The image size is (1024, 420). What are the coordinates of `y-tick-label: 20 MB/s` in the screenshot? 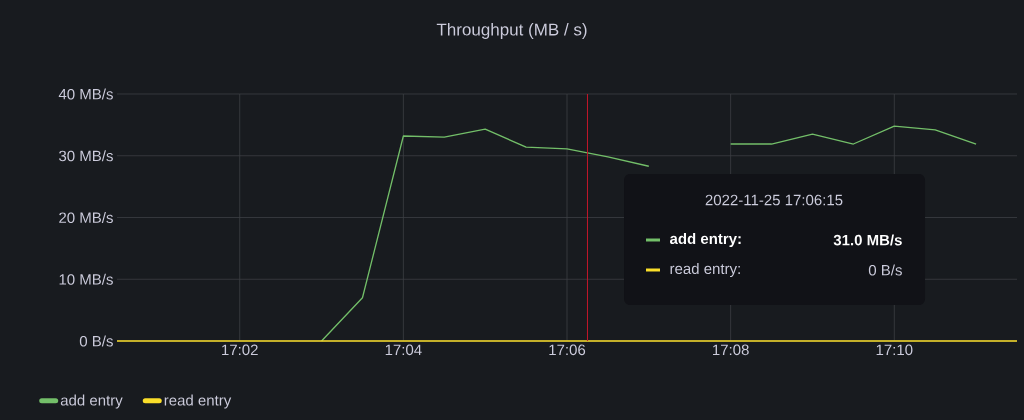 It's located at (86, 217).